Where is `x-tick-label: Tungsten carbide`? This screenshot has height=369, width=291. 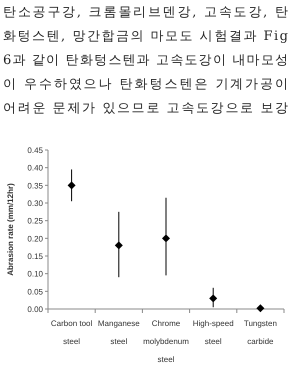 x-tick-label: Tungsten carbide is located at coordinates (260, 332).